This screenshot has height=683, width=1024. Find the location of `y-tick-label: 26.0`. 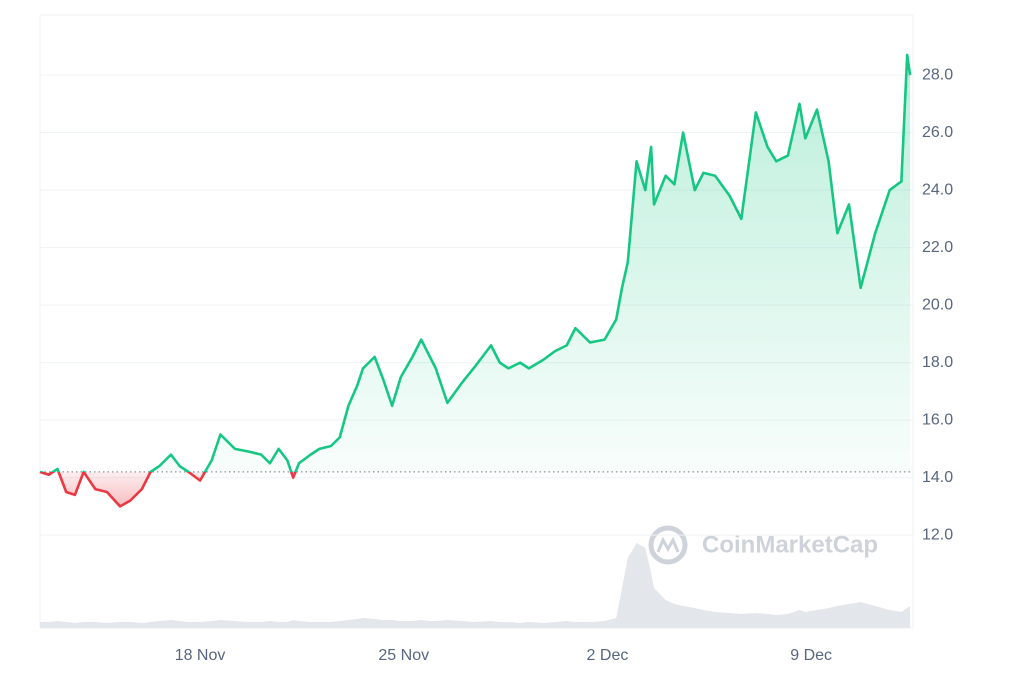

y-tick-label: 26.0 is located at coordinates (937, 132).